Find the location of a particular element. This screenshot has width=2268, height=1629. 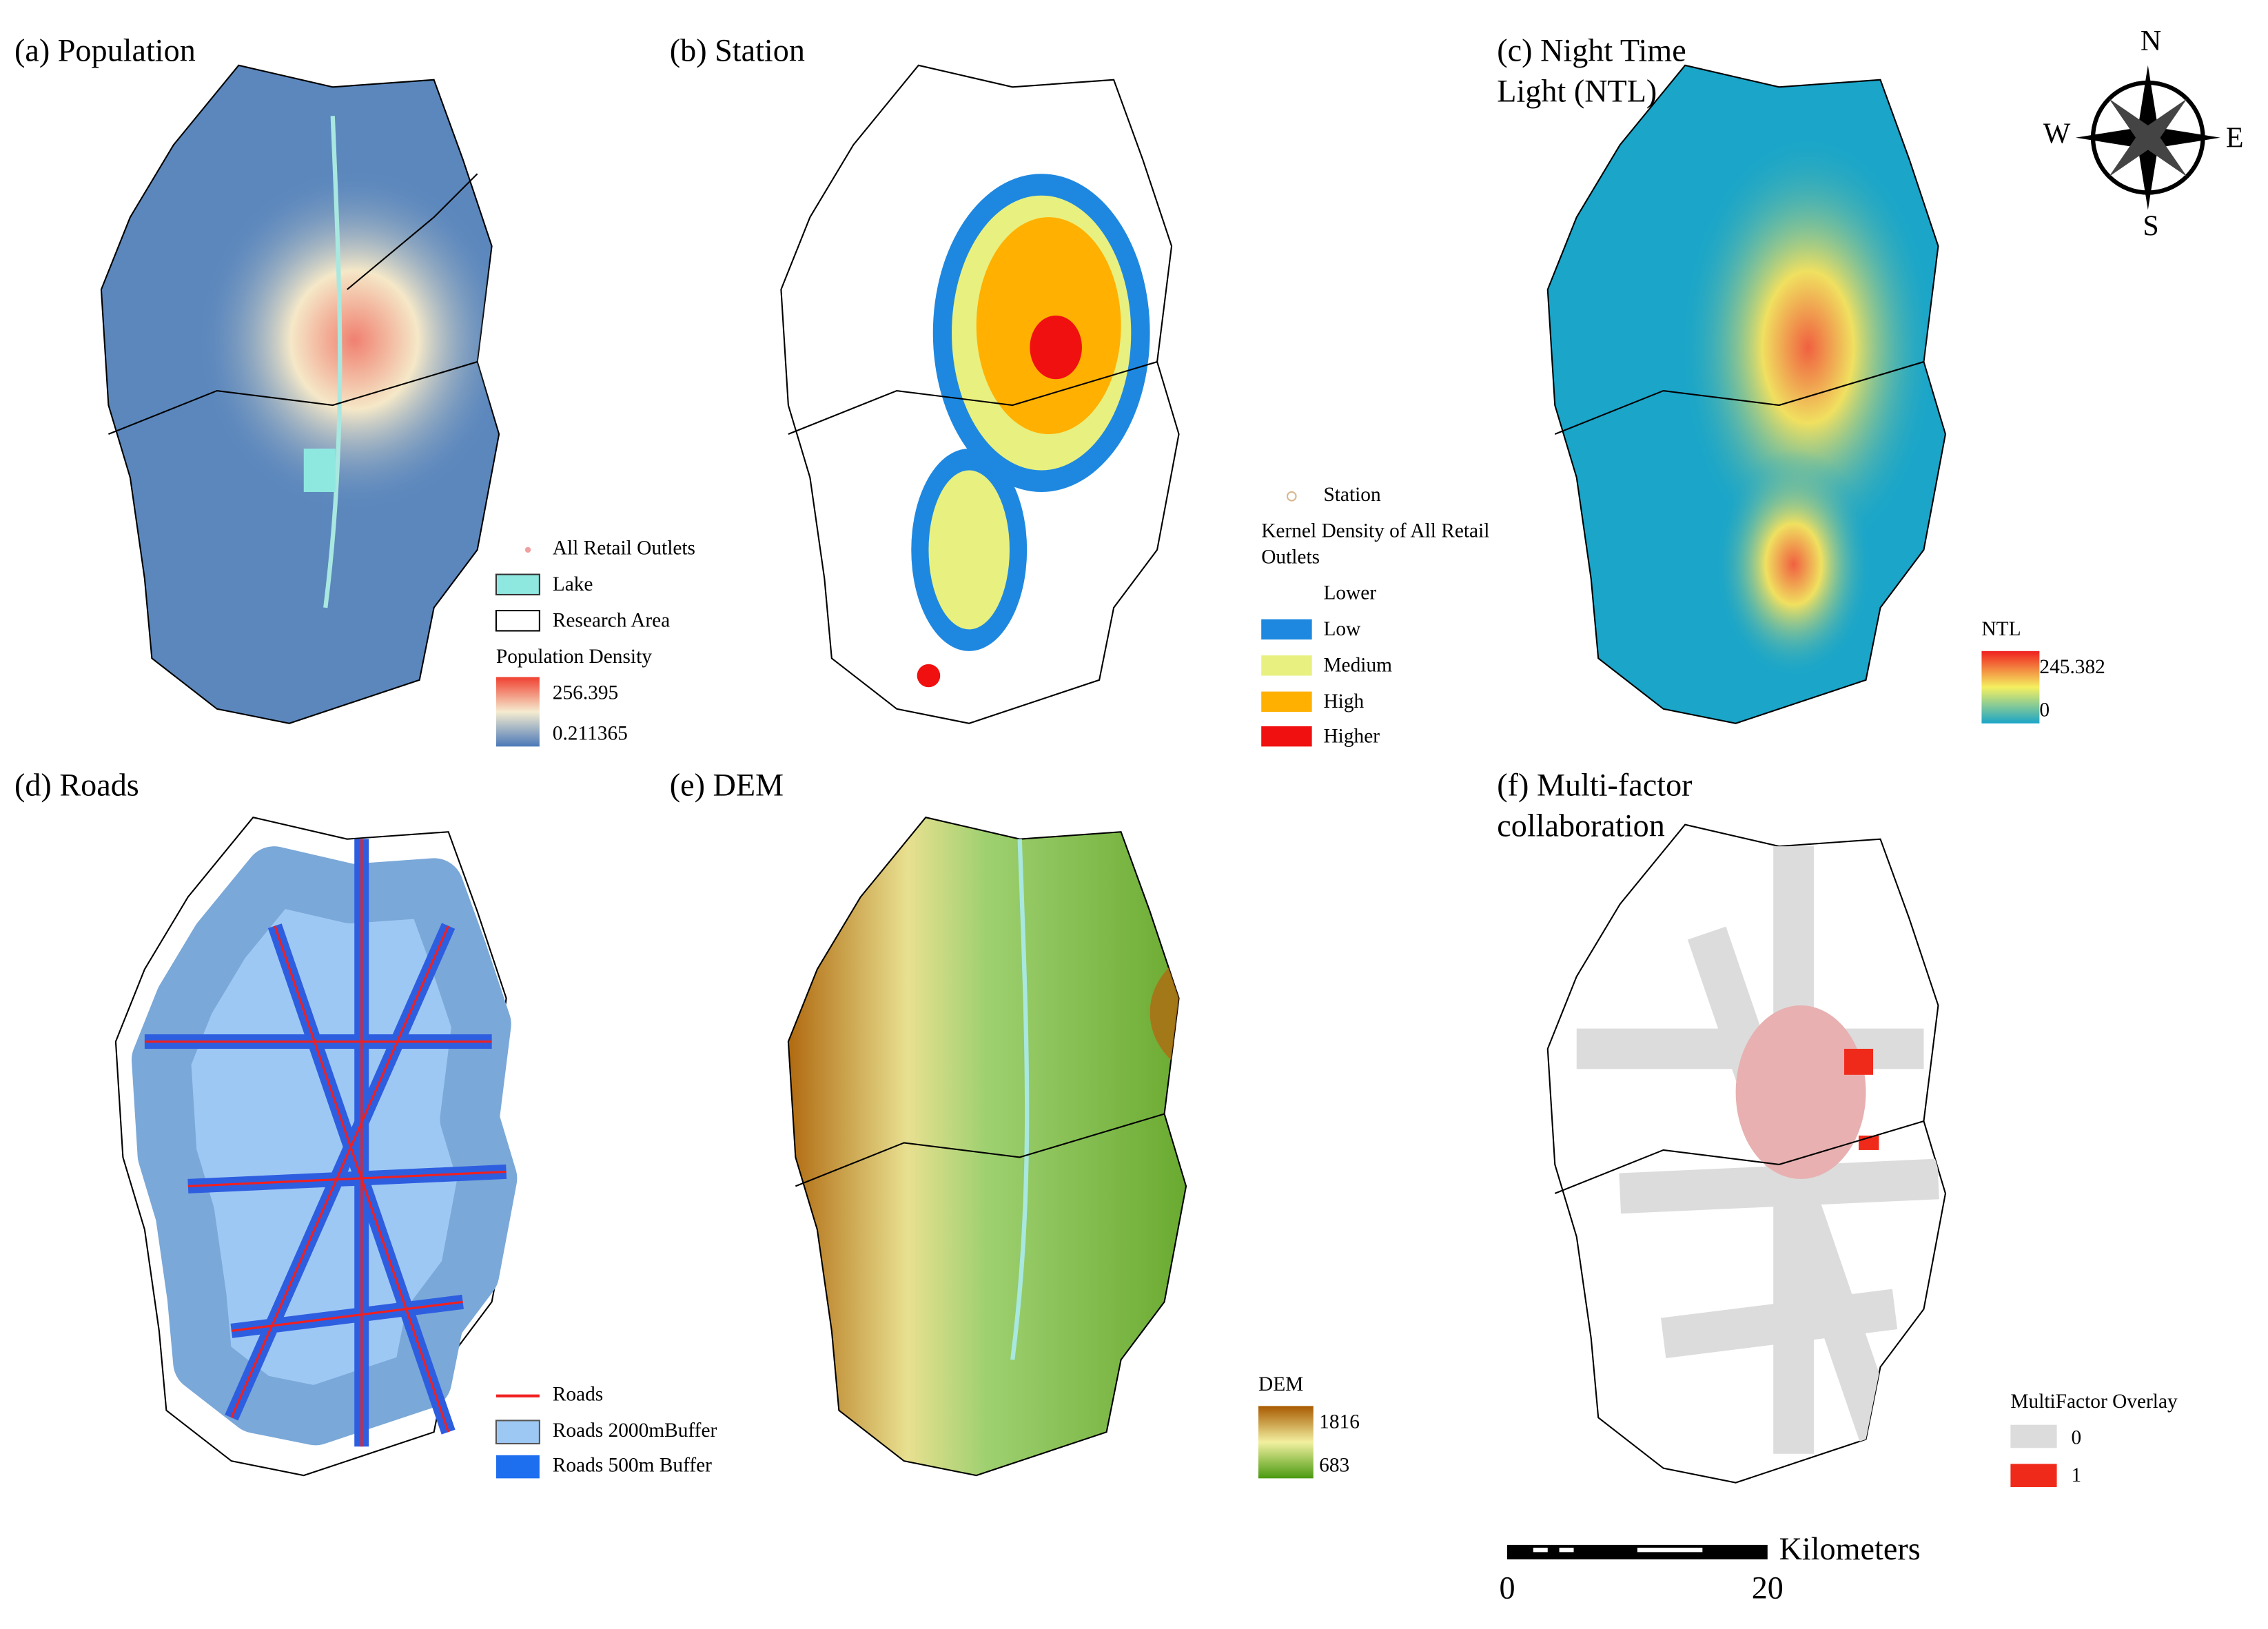

legend-heading: DEM is located at coordinates (1281, 1384).